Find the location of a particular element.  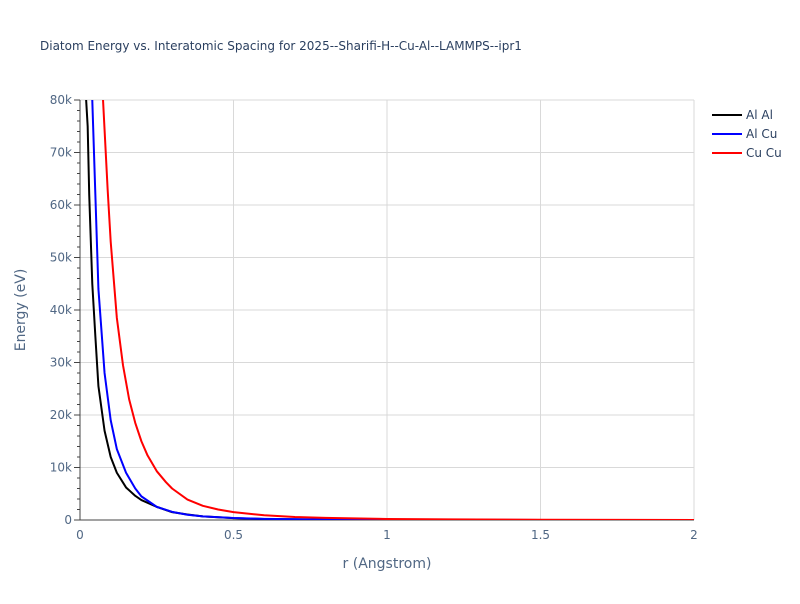

y-tick-label: 50k is located at coordinates (61, 258).